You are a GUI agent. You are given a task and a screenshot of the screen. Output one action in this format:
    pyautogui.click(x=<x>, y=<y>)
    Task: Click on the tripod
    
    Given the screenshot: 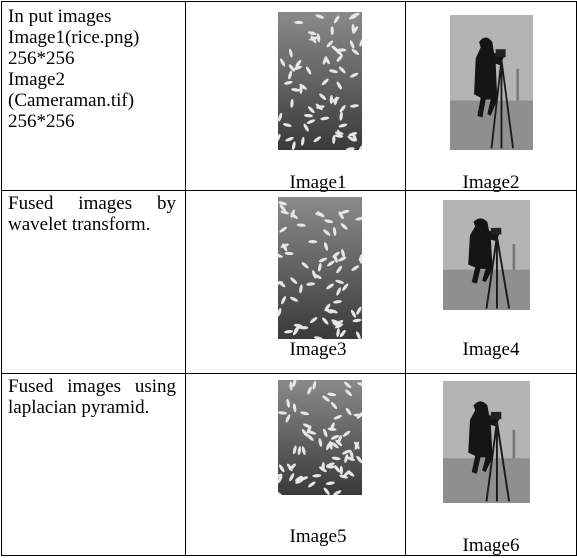 What is the action you would take?
    pyautogui.click(x=502, y=104)
    